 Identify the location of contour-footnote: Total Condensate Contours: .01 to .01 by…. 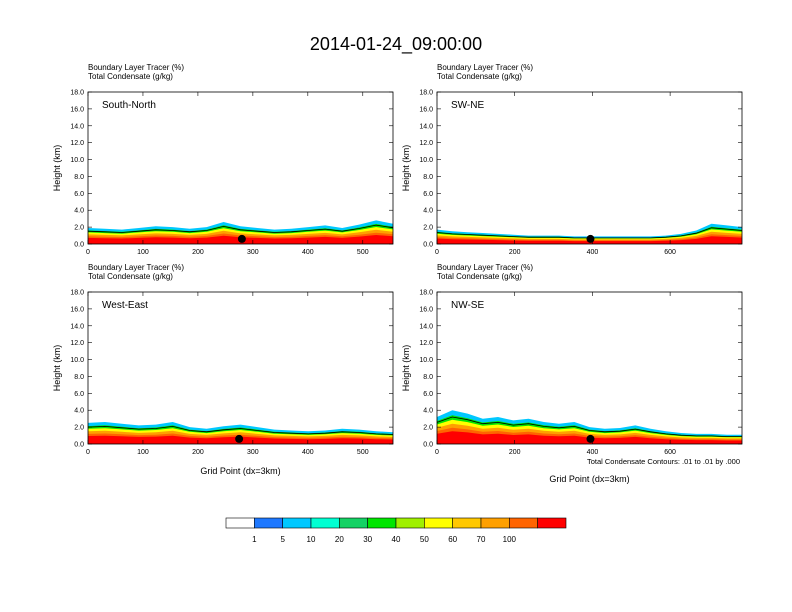
(663, 461).